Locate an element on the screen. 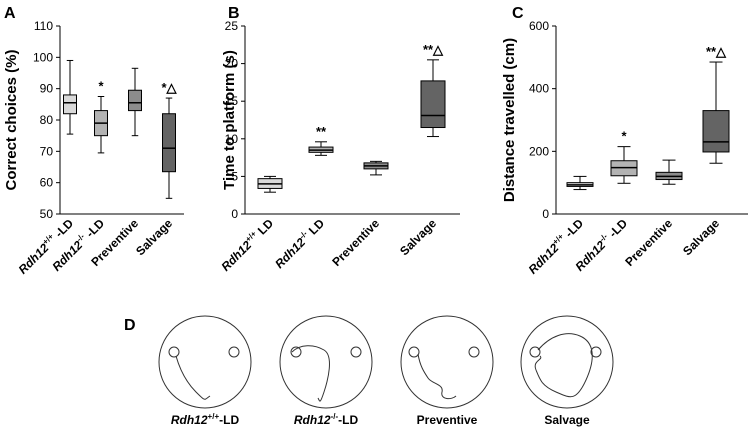 Image resolution: width=752 pixels, height=428 pixels. y-tick-label: 90 is located at coordinates (47, 89).